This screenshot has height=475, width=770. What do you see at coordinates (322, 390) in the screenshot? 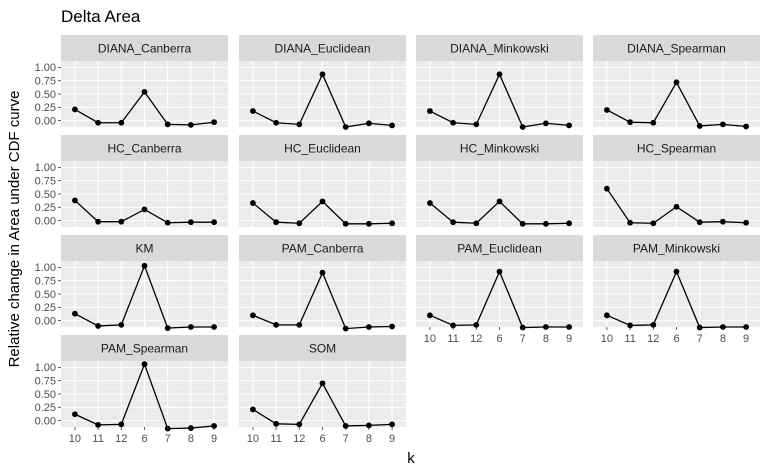
I see `facet-panel: SOM 10 11 12 6 7 8 9` at bounding box center [322, 390].